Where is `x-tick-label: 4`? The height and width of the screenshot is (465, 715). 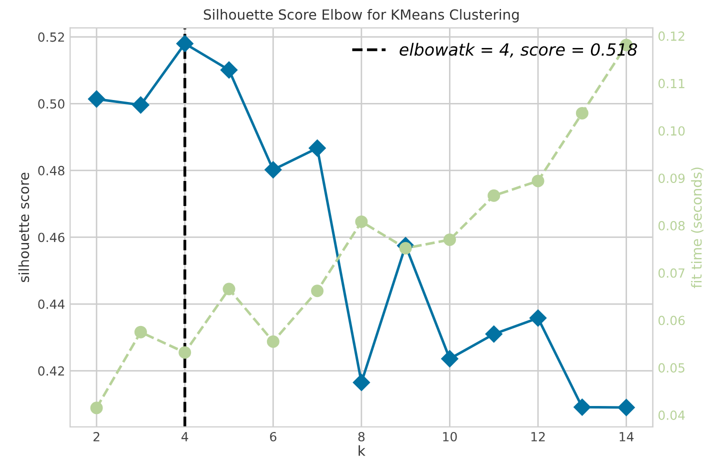 x-tick-label: 4 is located at coordinates (184, 437).